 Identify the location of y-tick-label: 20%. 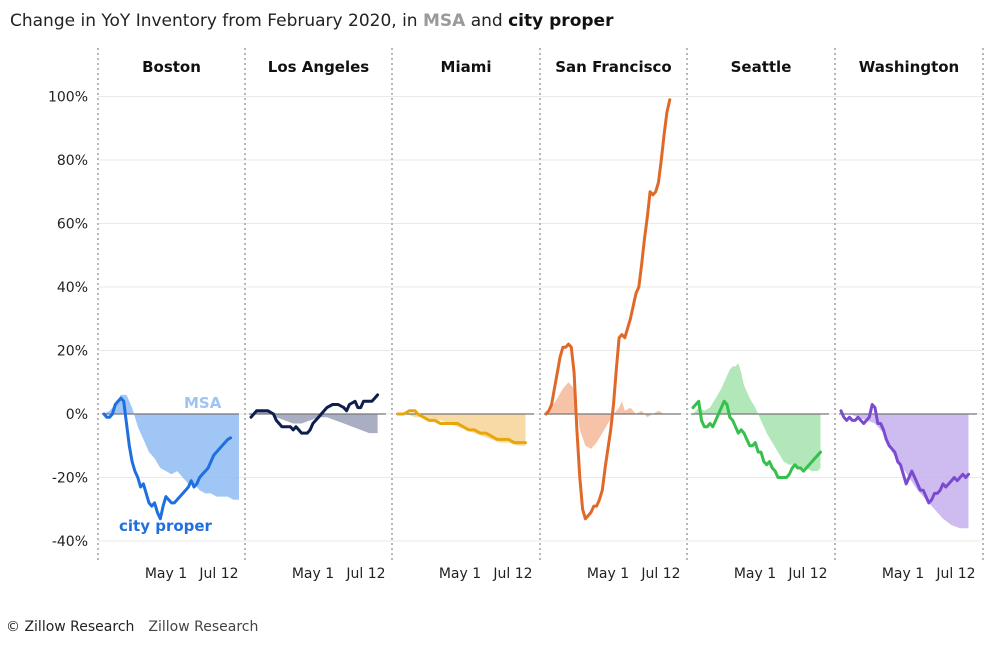
(72, 352).